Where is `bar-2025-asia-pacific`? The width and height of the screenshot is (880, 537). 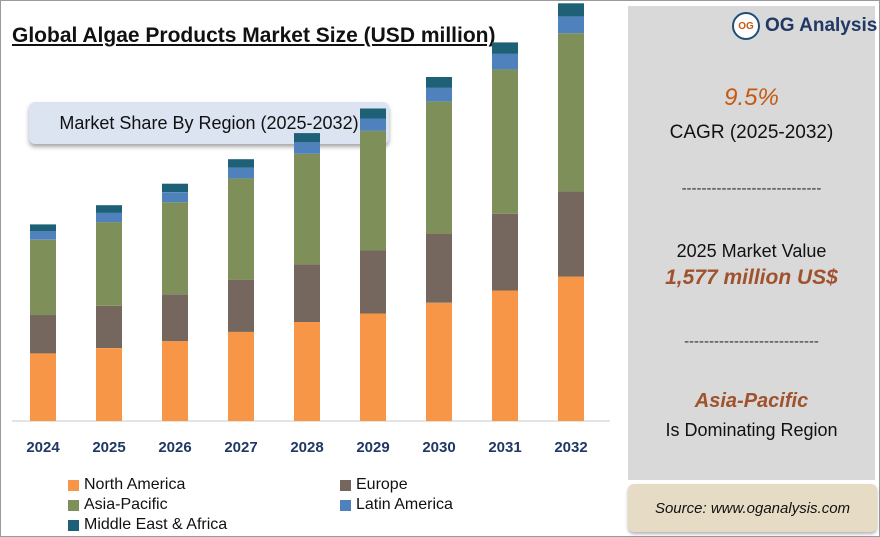
bar-2025-asia-pacific is located at coordinates (109, 264).